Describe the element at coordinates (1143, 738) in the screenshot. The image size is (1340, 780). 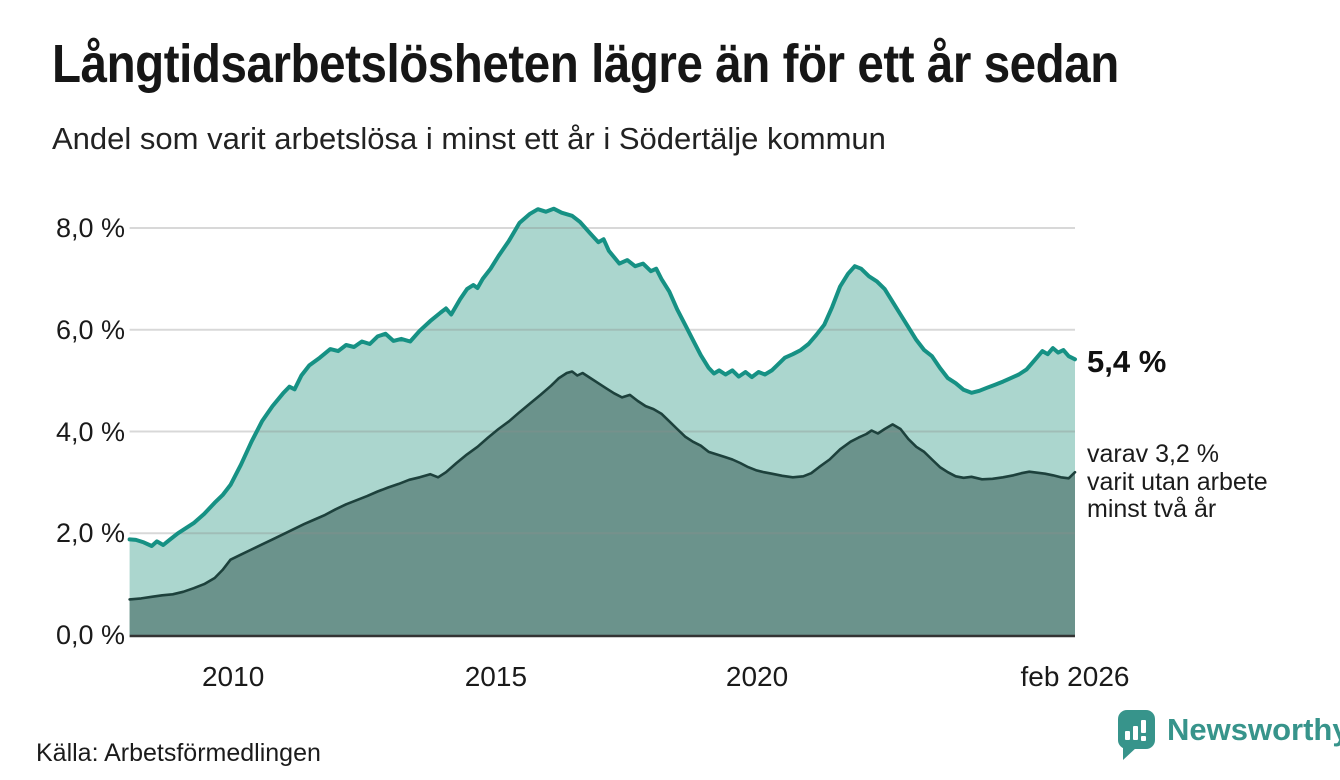
I see `exclamation-dot-icon` at that location.